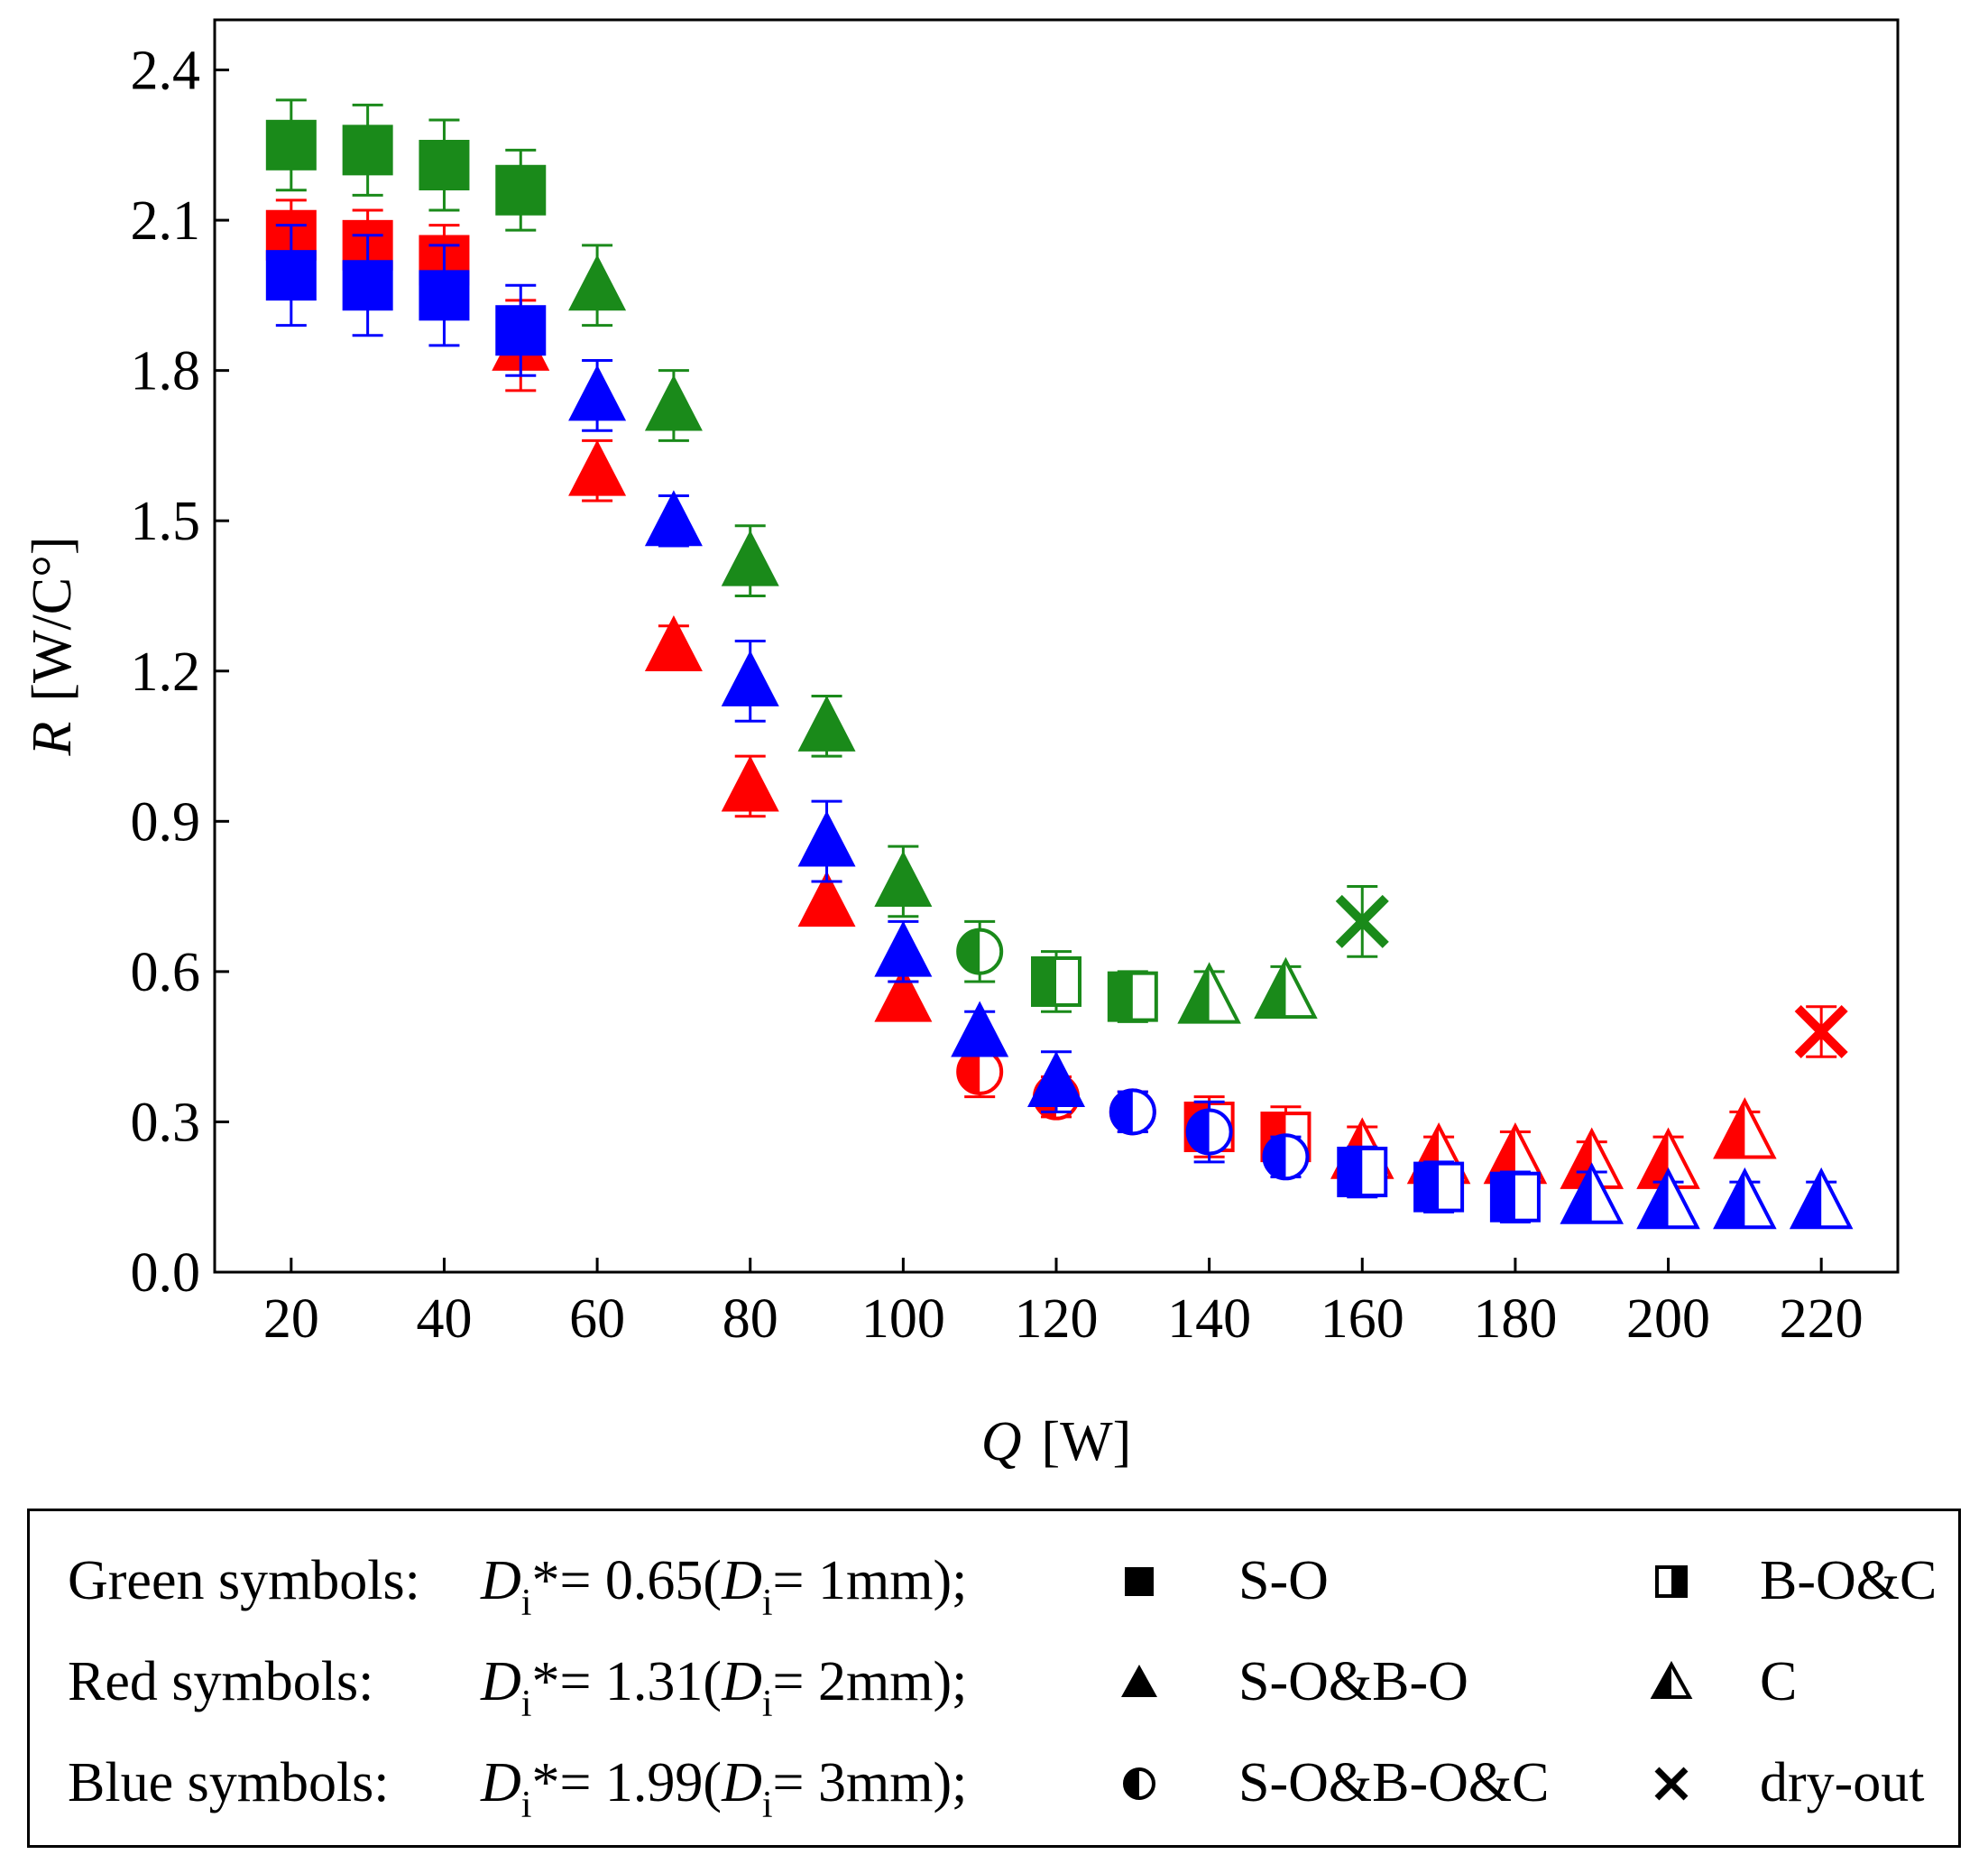 This screenshot has width=1988, height=1864. What do you see at coordinates (1849, 1580) in the screenshot?
I see `legend-pattern-boc: B-O&C` at bounding box center [1849, 1580].